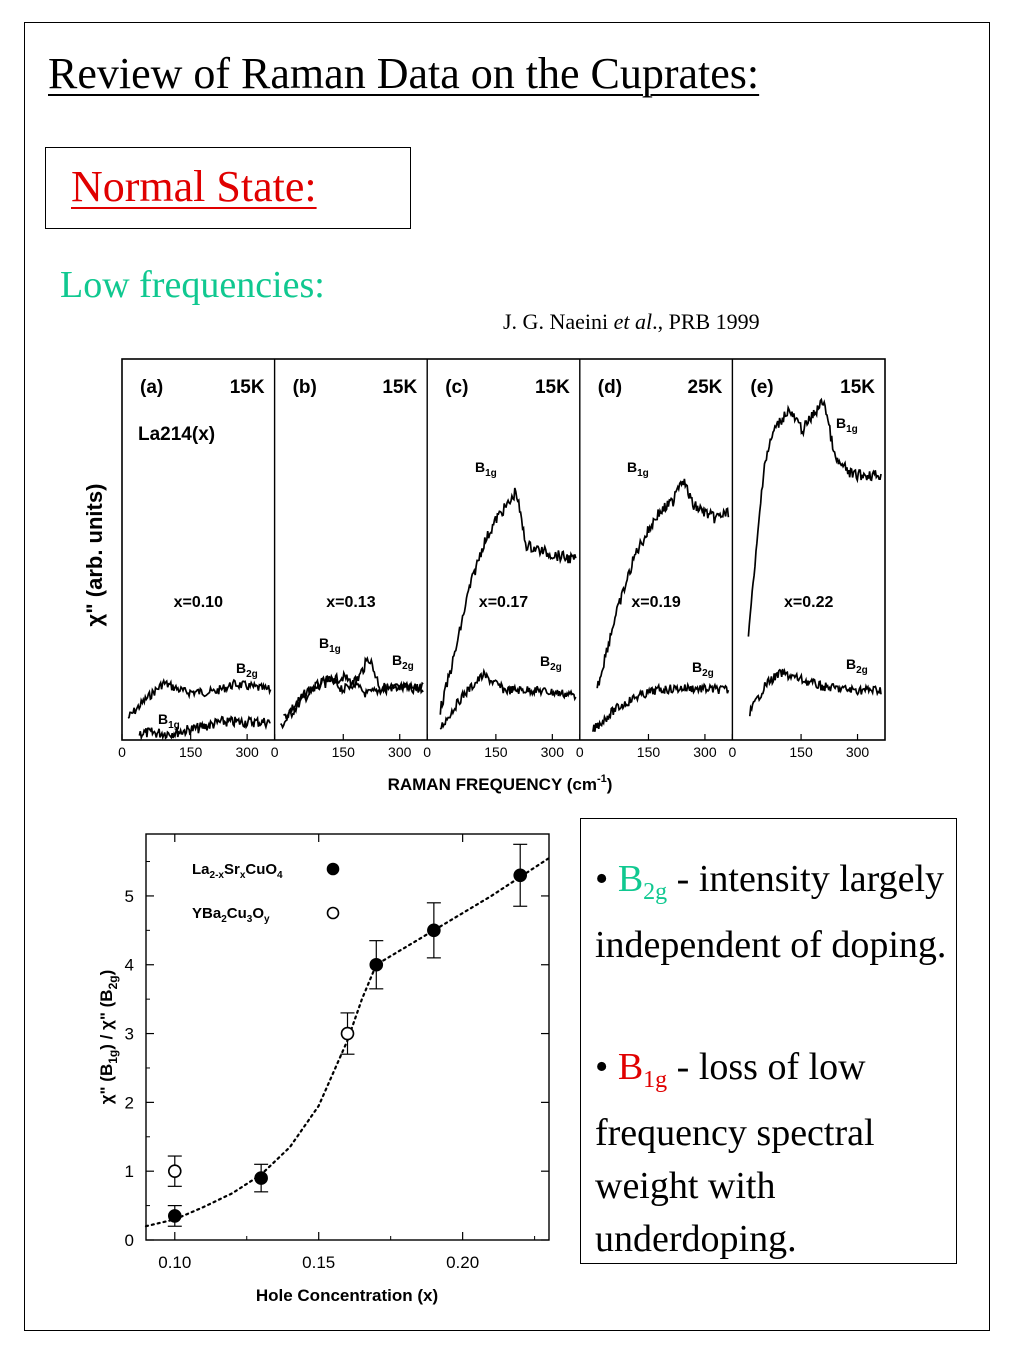 This screenshot has height=1365, width=1024. Describe the element at coordinates (630, 879) in the screenshot. I see `note-b2g-symbol: B` at that location.